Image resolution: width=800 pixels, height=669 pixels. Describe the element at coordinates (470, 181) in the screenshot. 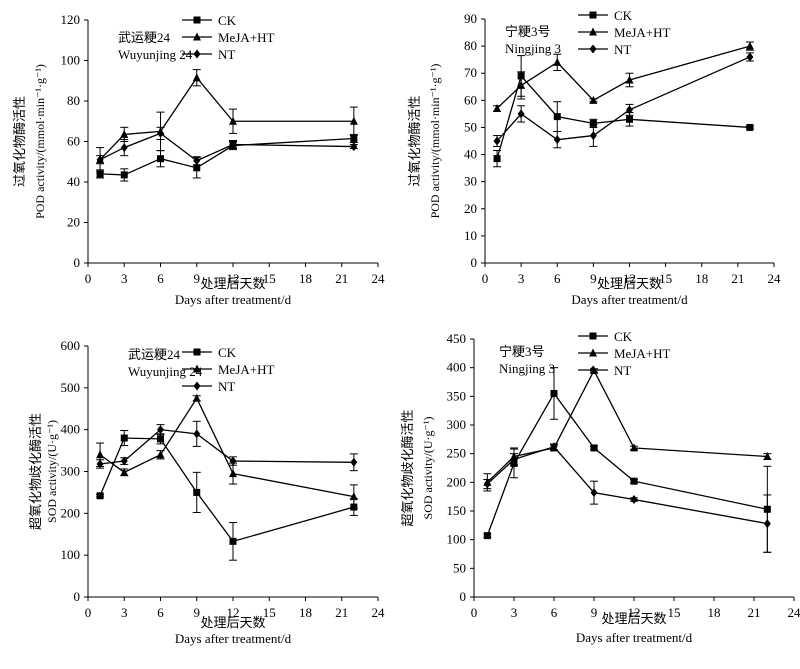

I see `y-tick-label: 30` at that location.